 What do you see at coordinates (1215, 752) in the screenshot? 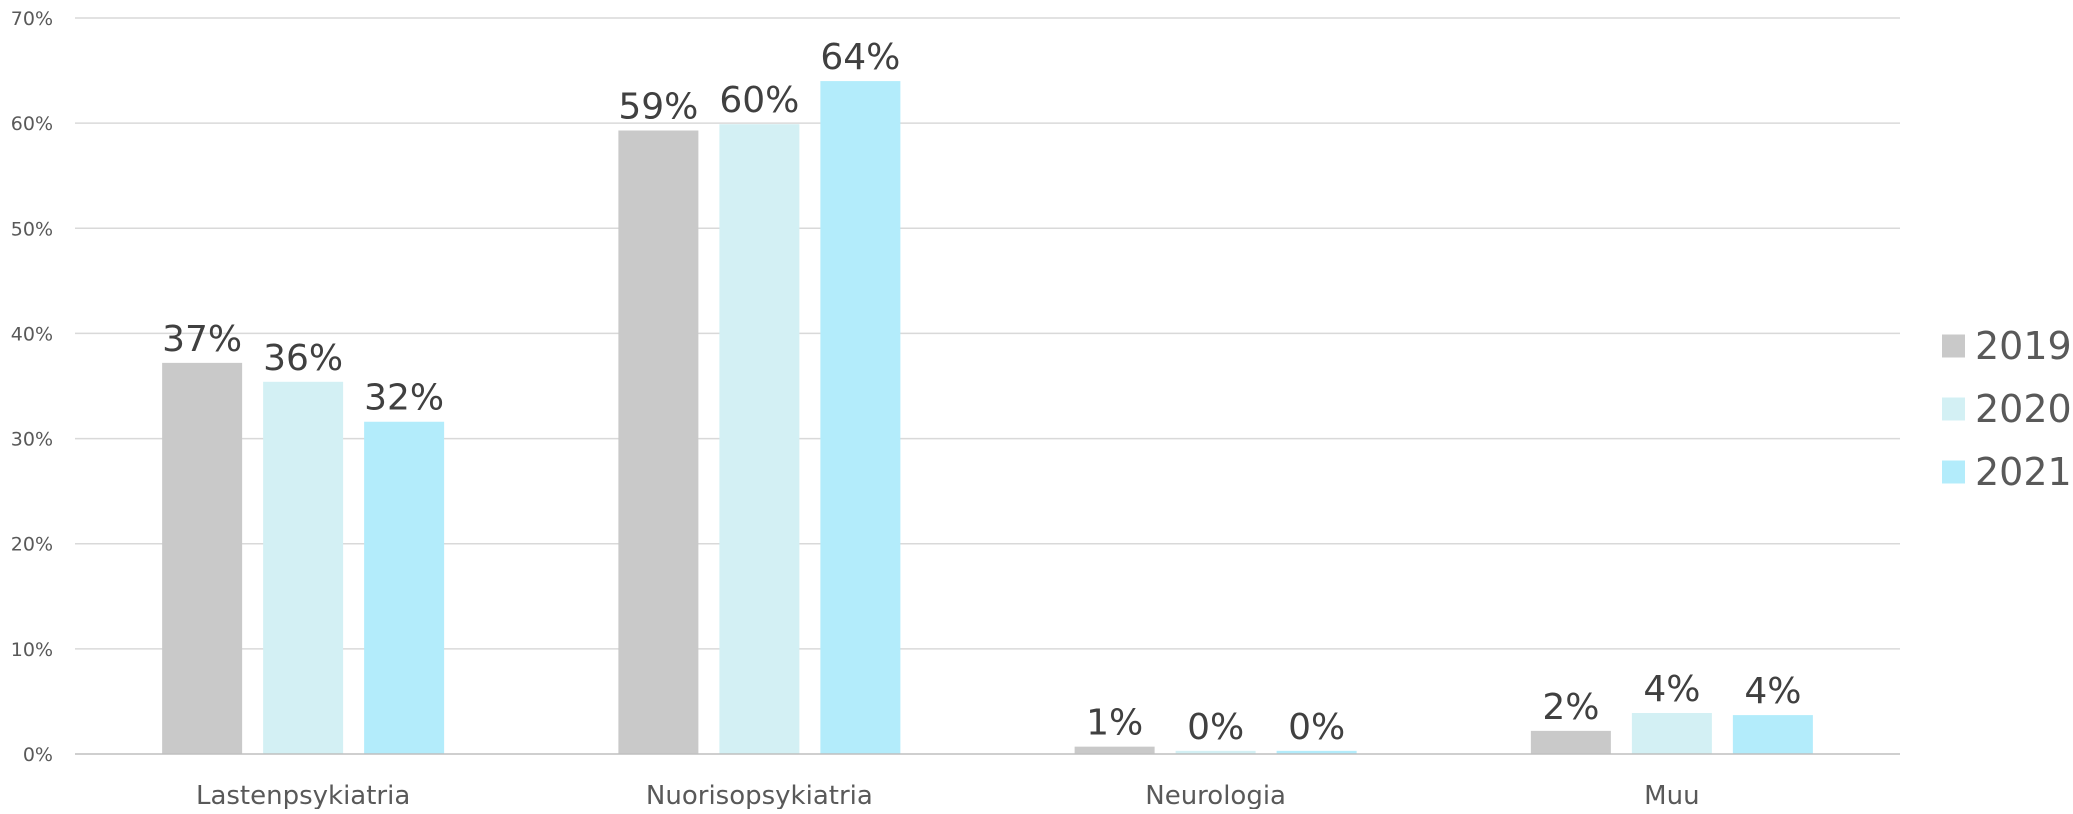
I see `bar-2020-neurologia` at bounding box center [1215, 752].